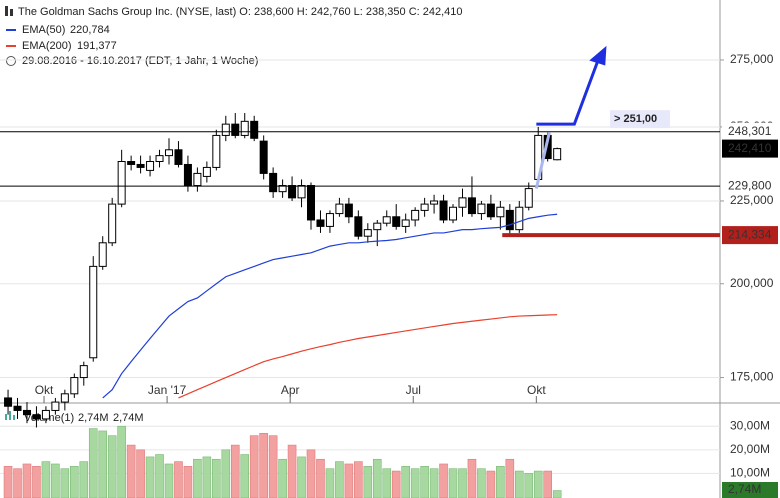 The width and height of the screenshot is (780, 498). Describe the element at coordinates (635, 119) in the screenshot. I see `target-label: > 251,00` at that location.